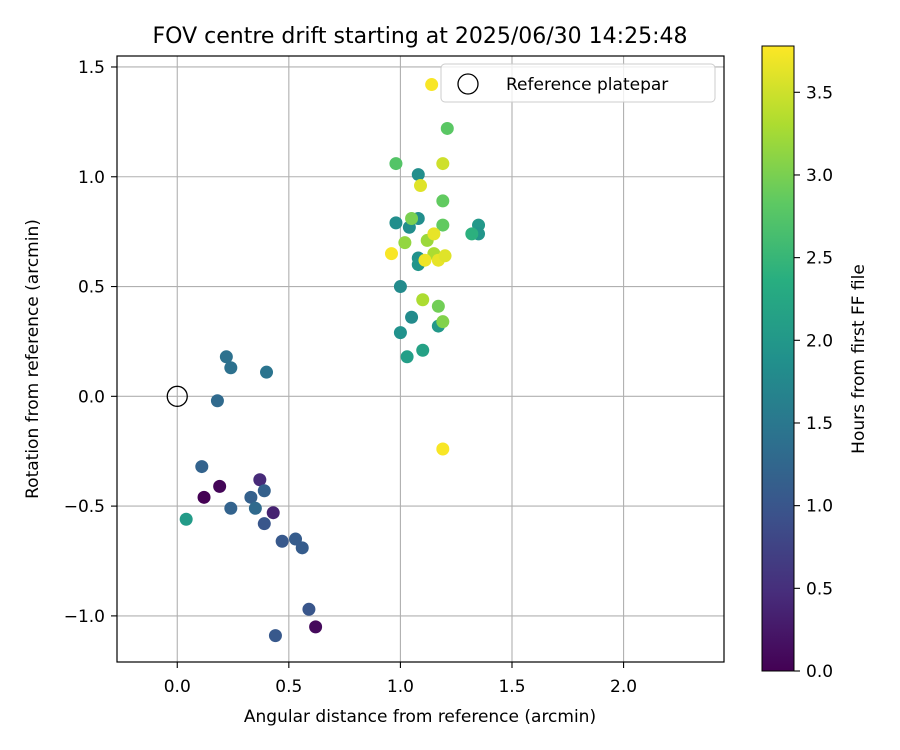 Image resolution: width=900 pixels, height=750 pixels. Describe the element at coordinates (859, 359) in the screenshot. I see `colorbar-label: Hours from first FF file` at that location.